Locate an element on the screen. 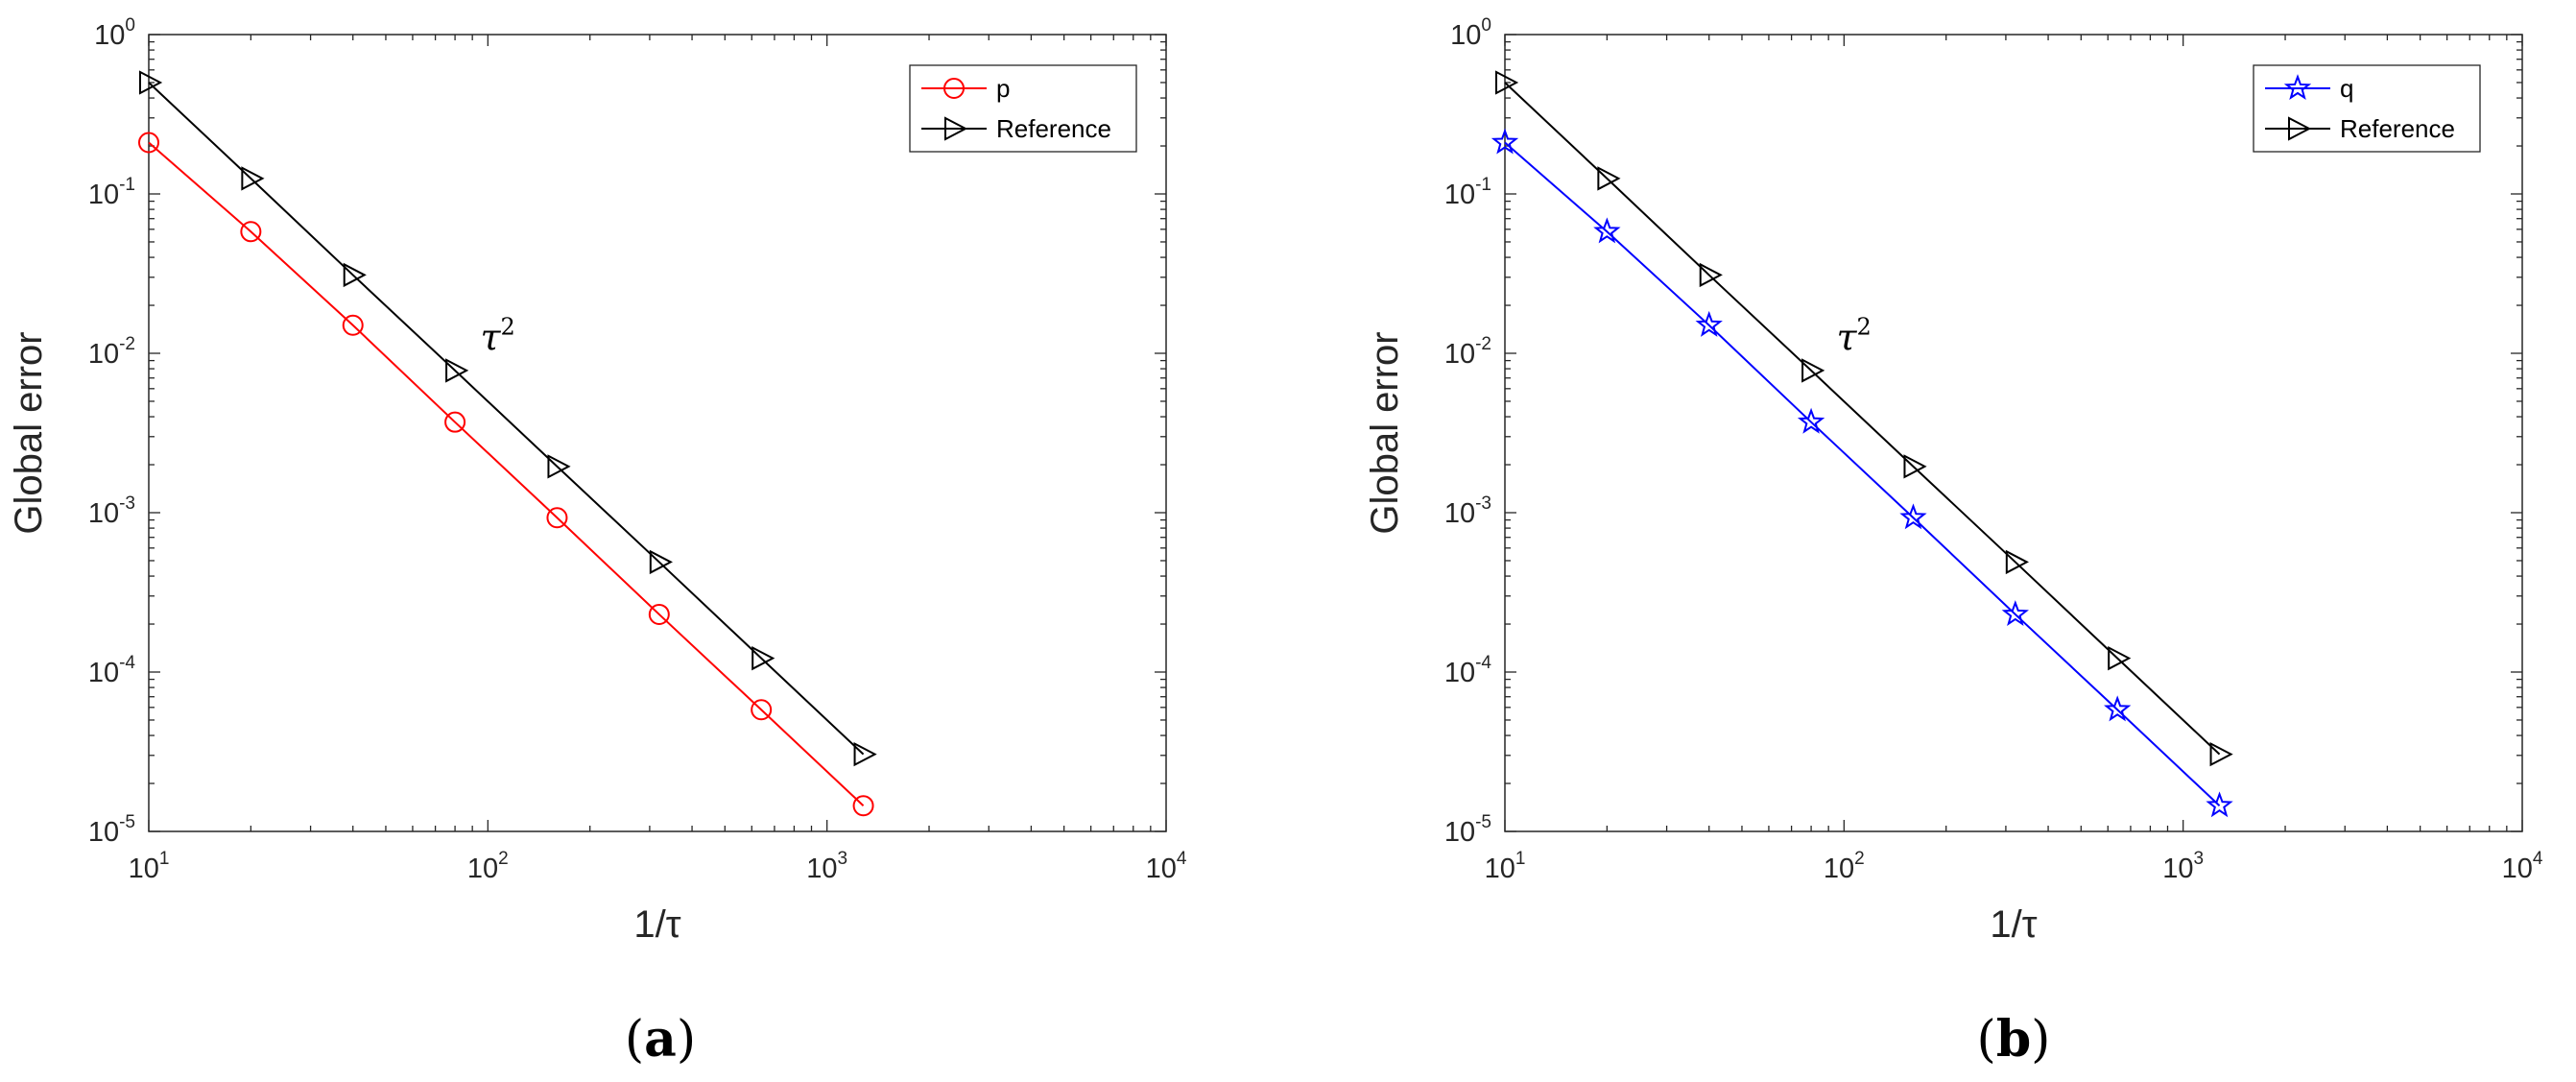 The image size is (2576, 1082). legend-entry: q is located at coordinates (2346, 88).